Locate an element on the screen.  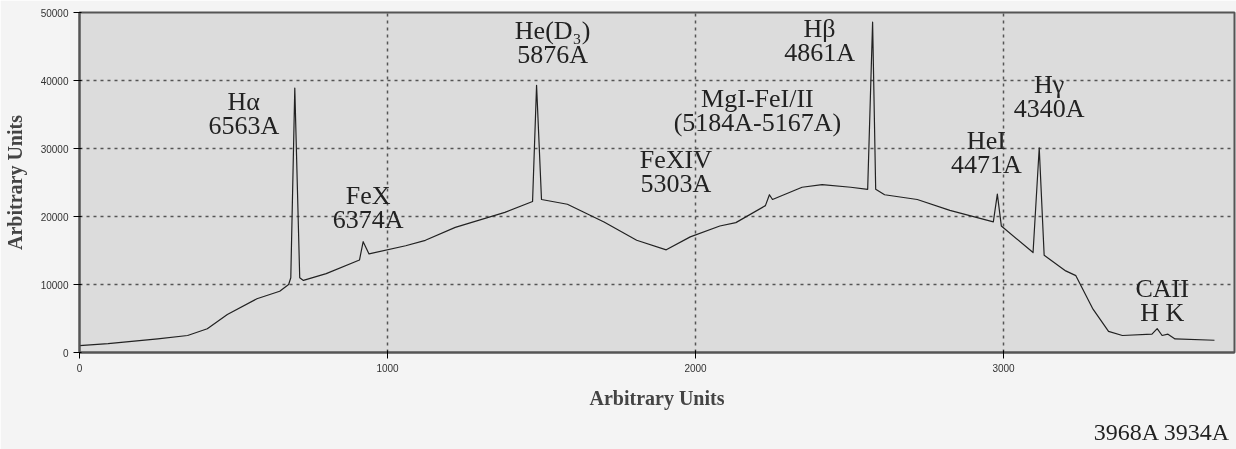
y-tick-label: 30000 is located at coordinates (54, 149).